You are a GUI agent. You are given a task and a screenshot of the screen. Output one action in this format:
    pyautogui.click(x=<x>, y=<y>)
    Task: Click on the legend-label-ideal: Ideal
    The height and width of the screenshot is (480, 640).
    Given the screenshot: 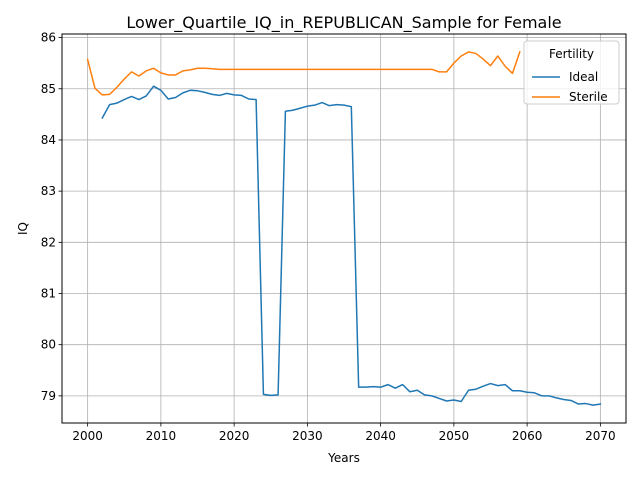 What is the action you would take?
    pyautogui.click(x=583, y=77)
    